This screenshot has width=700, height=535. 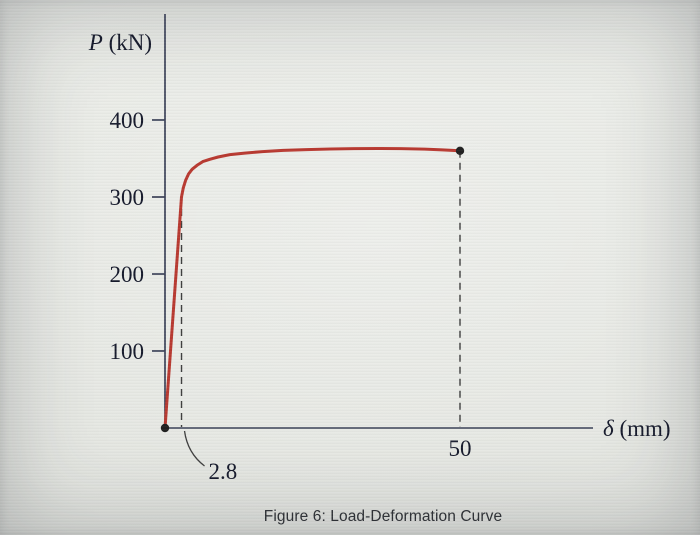 I want to click on x-annotation-label: 2.8, so click(x=223, y=471).